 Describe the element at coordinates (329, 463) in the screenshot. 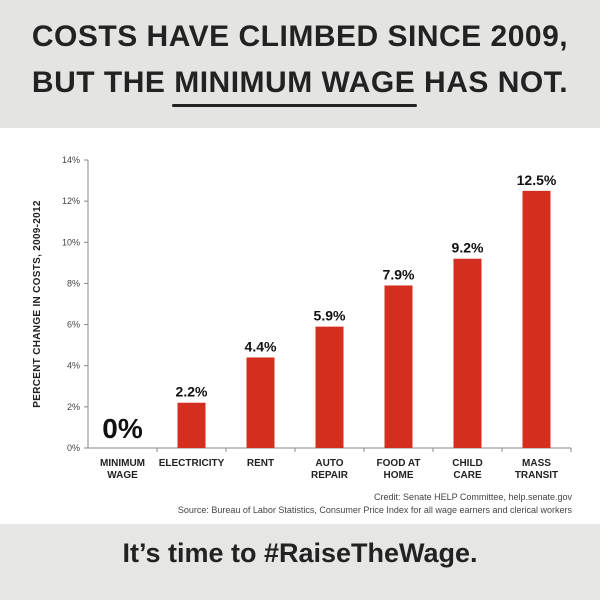

I see `category-label: AUTO` at that location.